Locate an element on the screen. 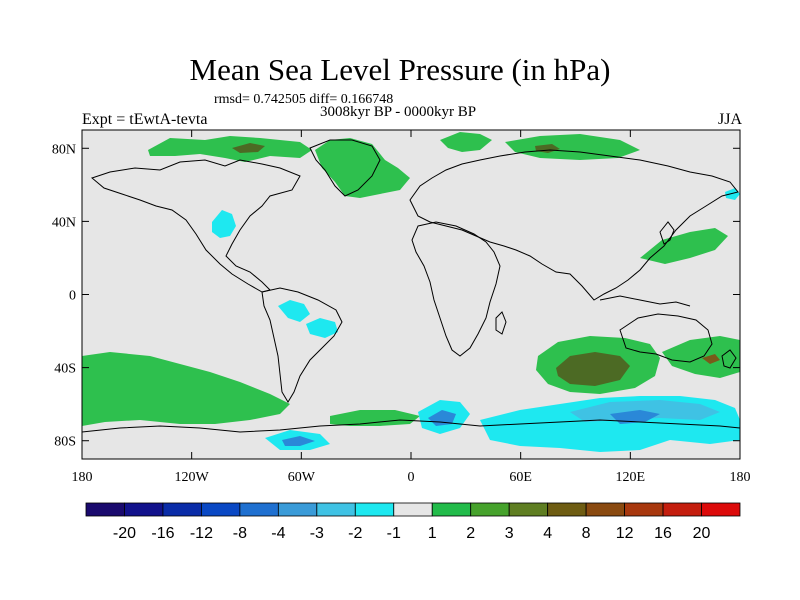 The height and width of the screenshot is (600, 800). x-tick-label: 0 is located at coordinates (411, 477).